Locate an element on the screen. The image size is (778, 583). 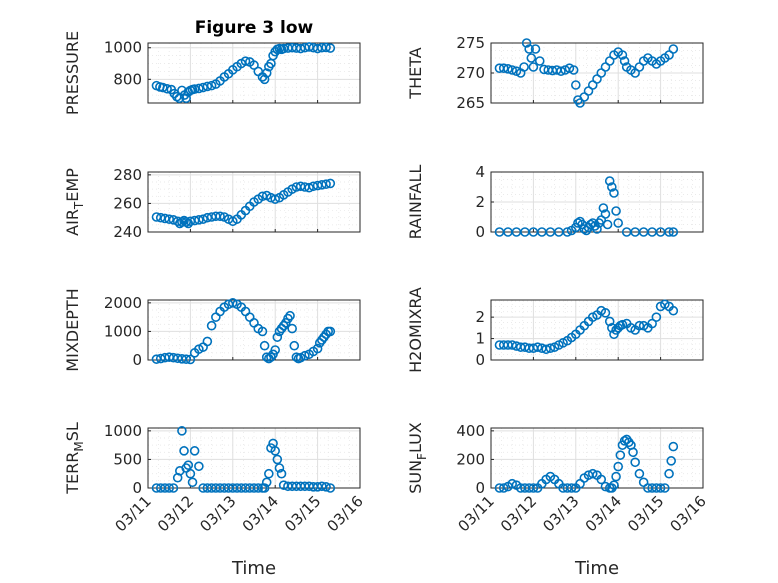
y-tick-label: 500 is located at coordinates (127, 459).